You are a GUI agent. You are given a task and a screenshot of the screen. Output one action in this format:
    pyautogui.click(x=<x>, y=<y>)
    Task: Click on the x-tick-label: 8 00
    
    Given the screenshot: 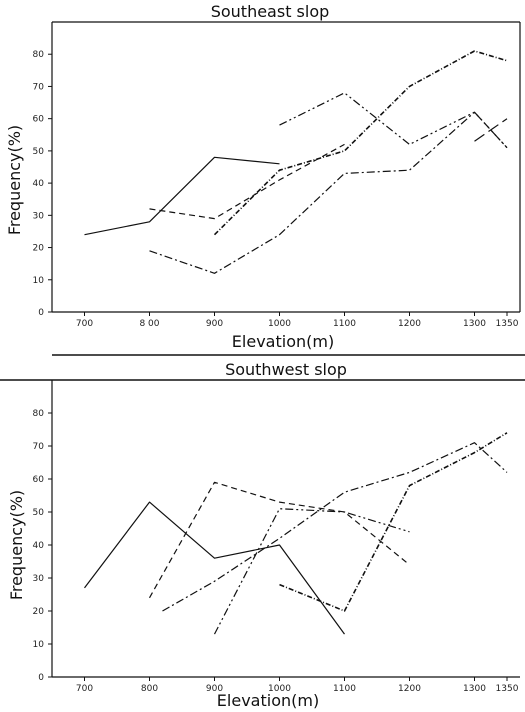 What is the action you would take?
    pyautogui.click(x=149, y=324)
    